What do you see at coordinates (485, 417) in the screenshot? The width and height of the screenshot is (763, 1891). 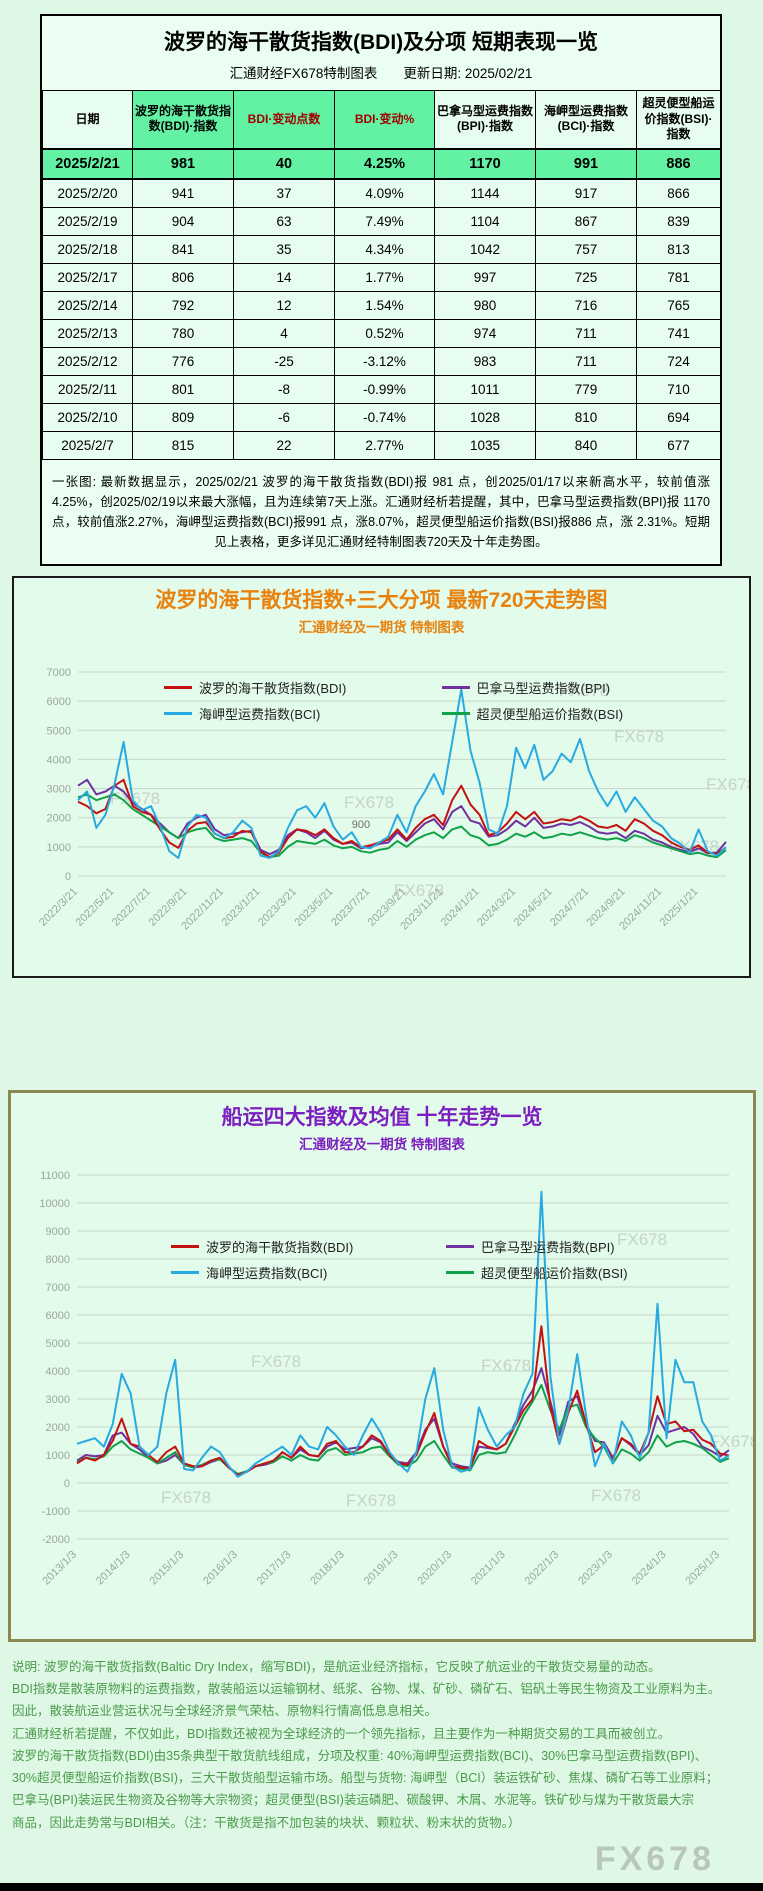 I see `value-cell: 1028` at bounding box center [485, 417].